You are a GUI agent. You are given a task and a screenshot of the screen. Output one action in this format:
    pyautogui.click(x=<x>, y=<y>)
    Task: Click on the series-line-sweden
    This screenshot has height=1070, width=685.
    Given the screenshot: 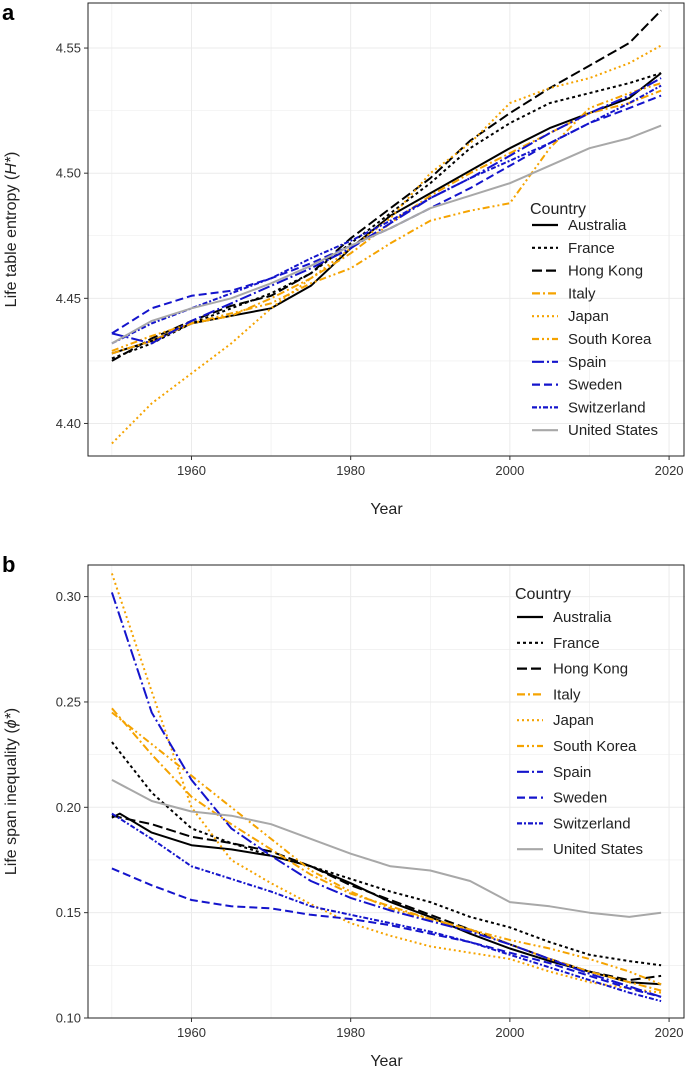 What is the action you would take?
    pyautogui.click(x=386, y=932)
    